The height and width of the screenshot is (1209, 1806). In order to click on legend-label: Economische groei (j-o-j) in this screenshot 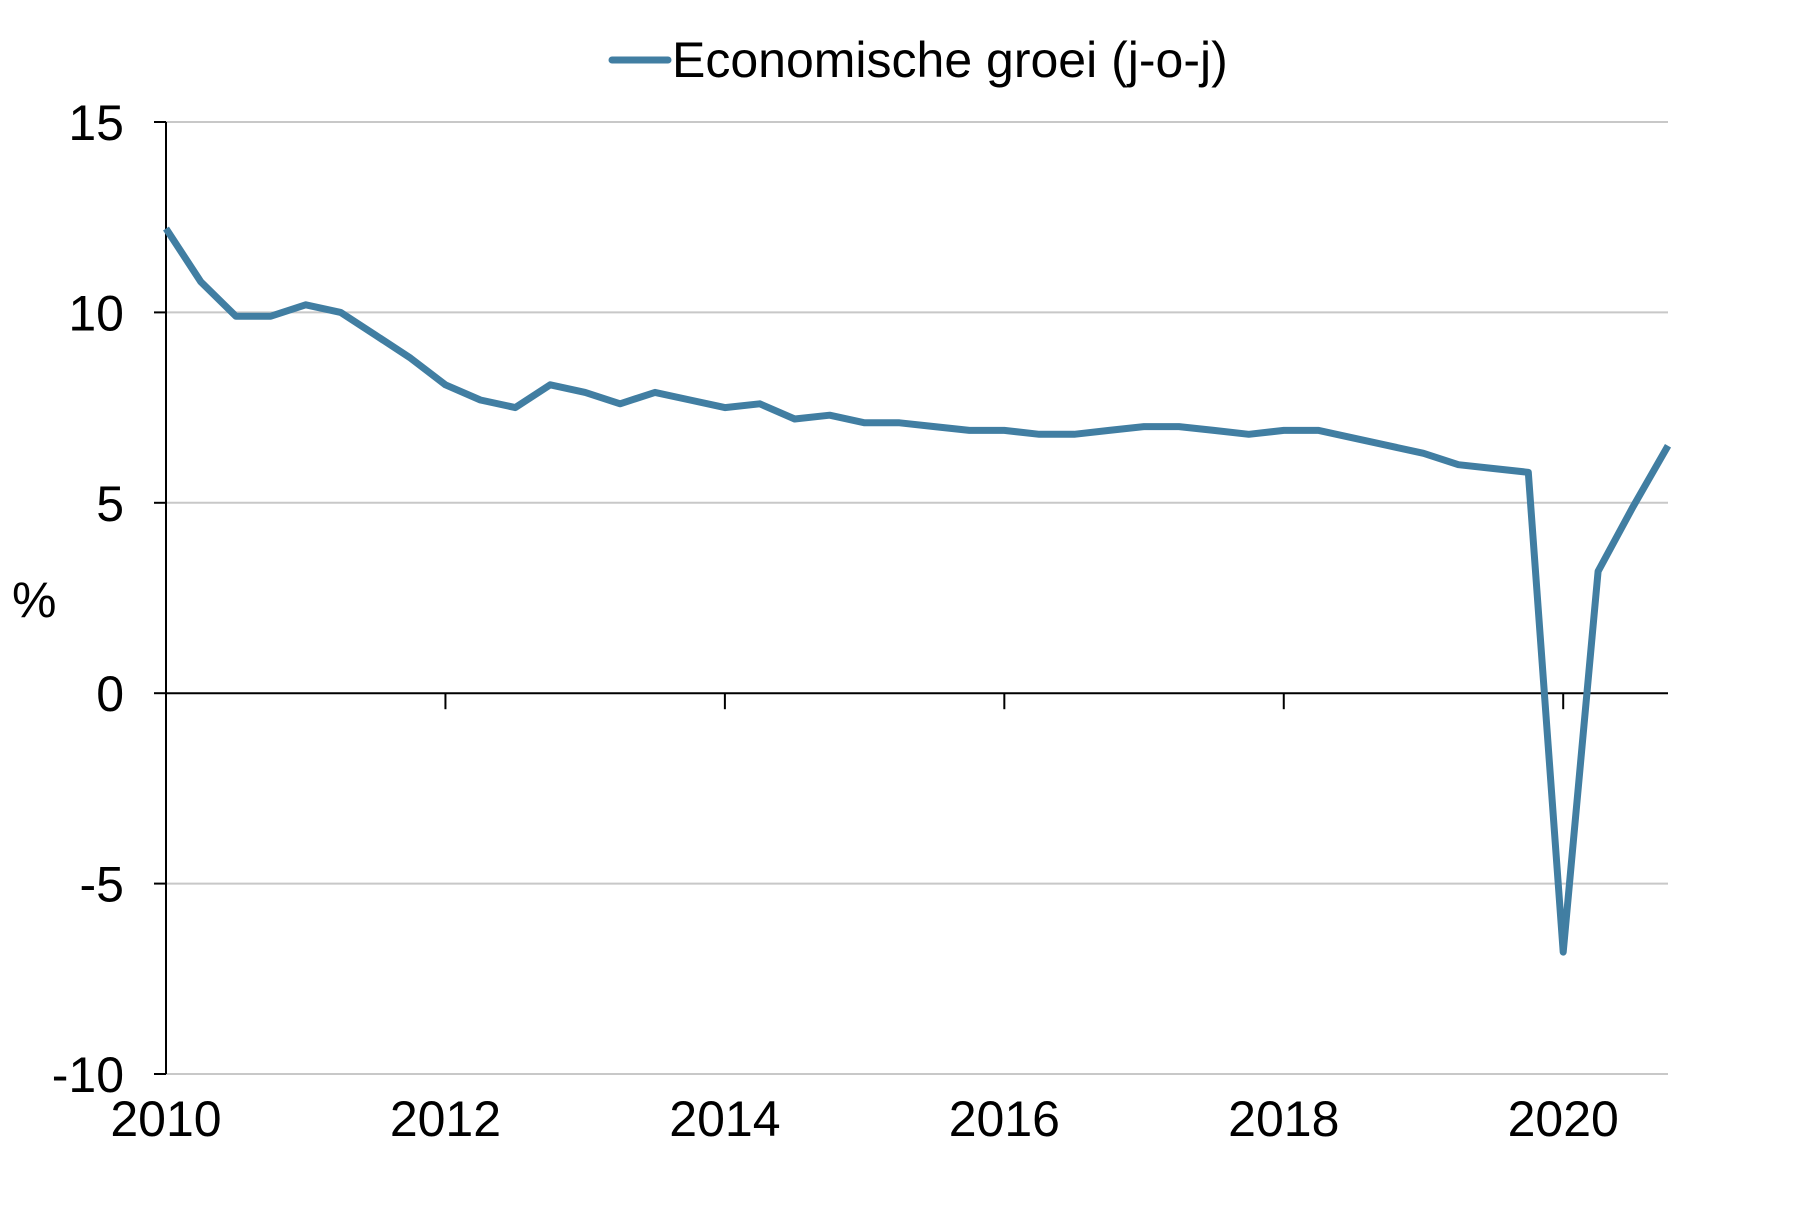, I will do `click(950, 60)`.